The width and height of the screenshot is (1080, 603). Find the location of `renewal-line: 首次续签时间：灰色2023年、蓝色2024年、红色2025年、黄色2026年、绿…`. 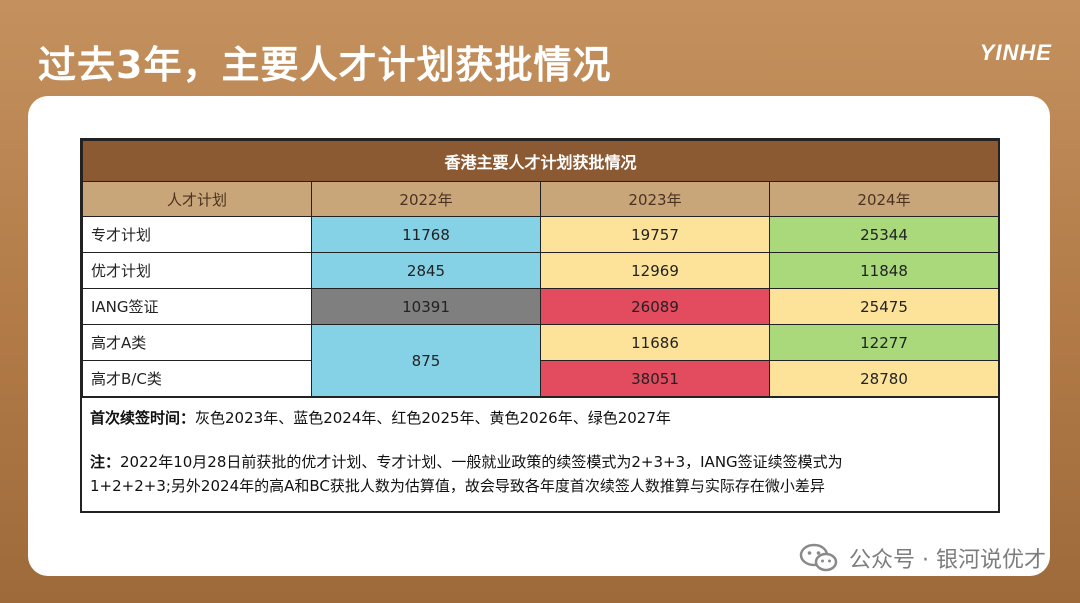

renewal-line: 首次续签时间：灰色2023年、蓝色2024年、红色2025年、黄色2026年、绿… is located at coordinates (540, 418).